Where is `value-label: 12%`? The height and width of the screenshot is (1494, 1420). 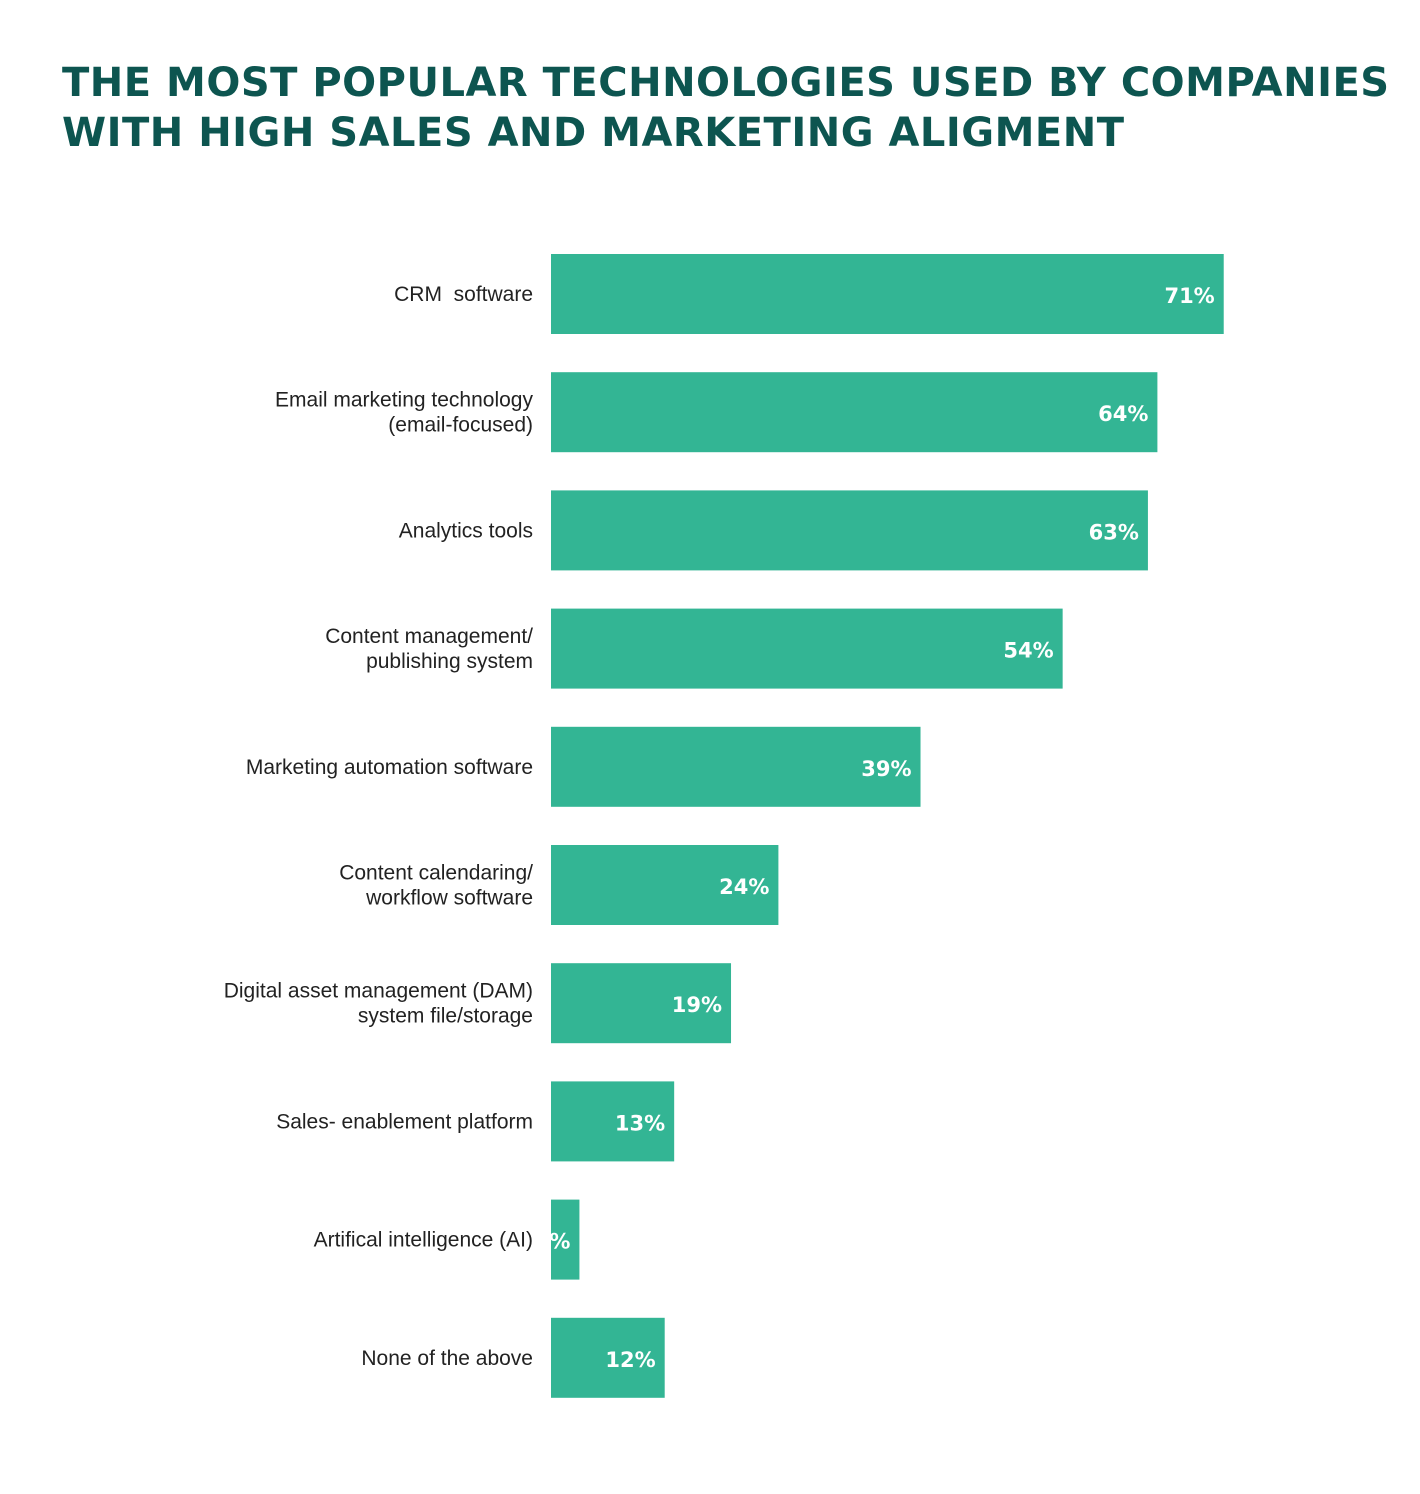 value-label: 12% is located at coordinates (630, 1360).